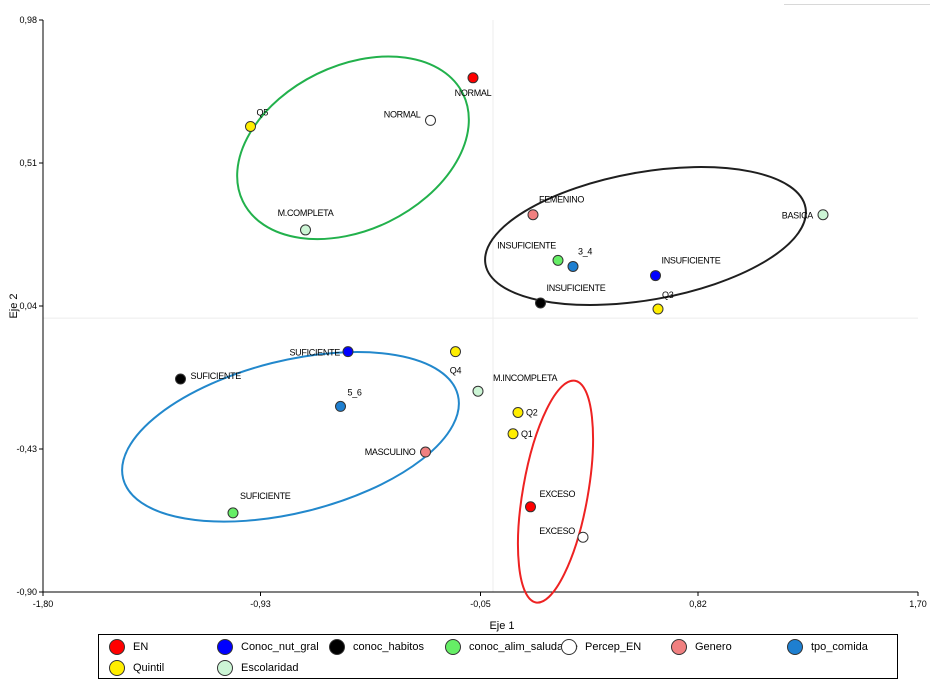 The height and width of the screenshot is (681, 930). What do you see at coordinates (263, 112) in the screenshot?
I see `point-label: Q5` at bounding box center [263, 112].